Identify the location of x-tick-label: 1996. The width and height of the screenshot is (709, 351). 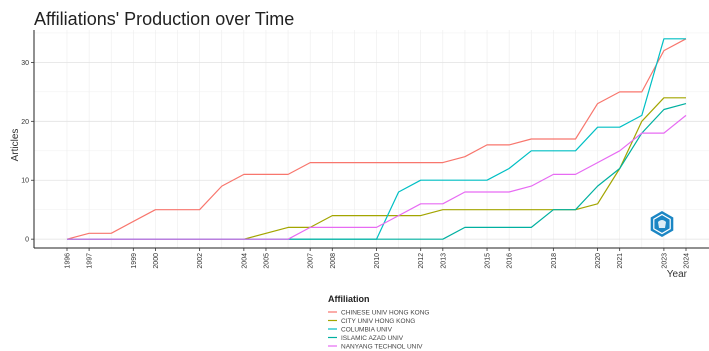
(68, 261).